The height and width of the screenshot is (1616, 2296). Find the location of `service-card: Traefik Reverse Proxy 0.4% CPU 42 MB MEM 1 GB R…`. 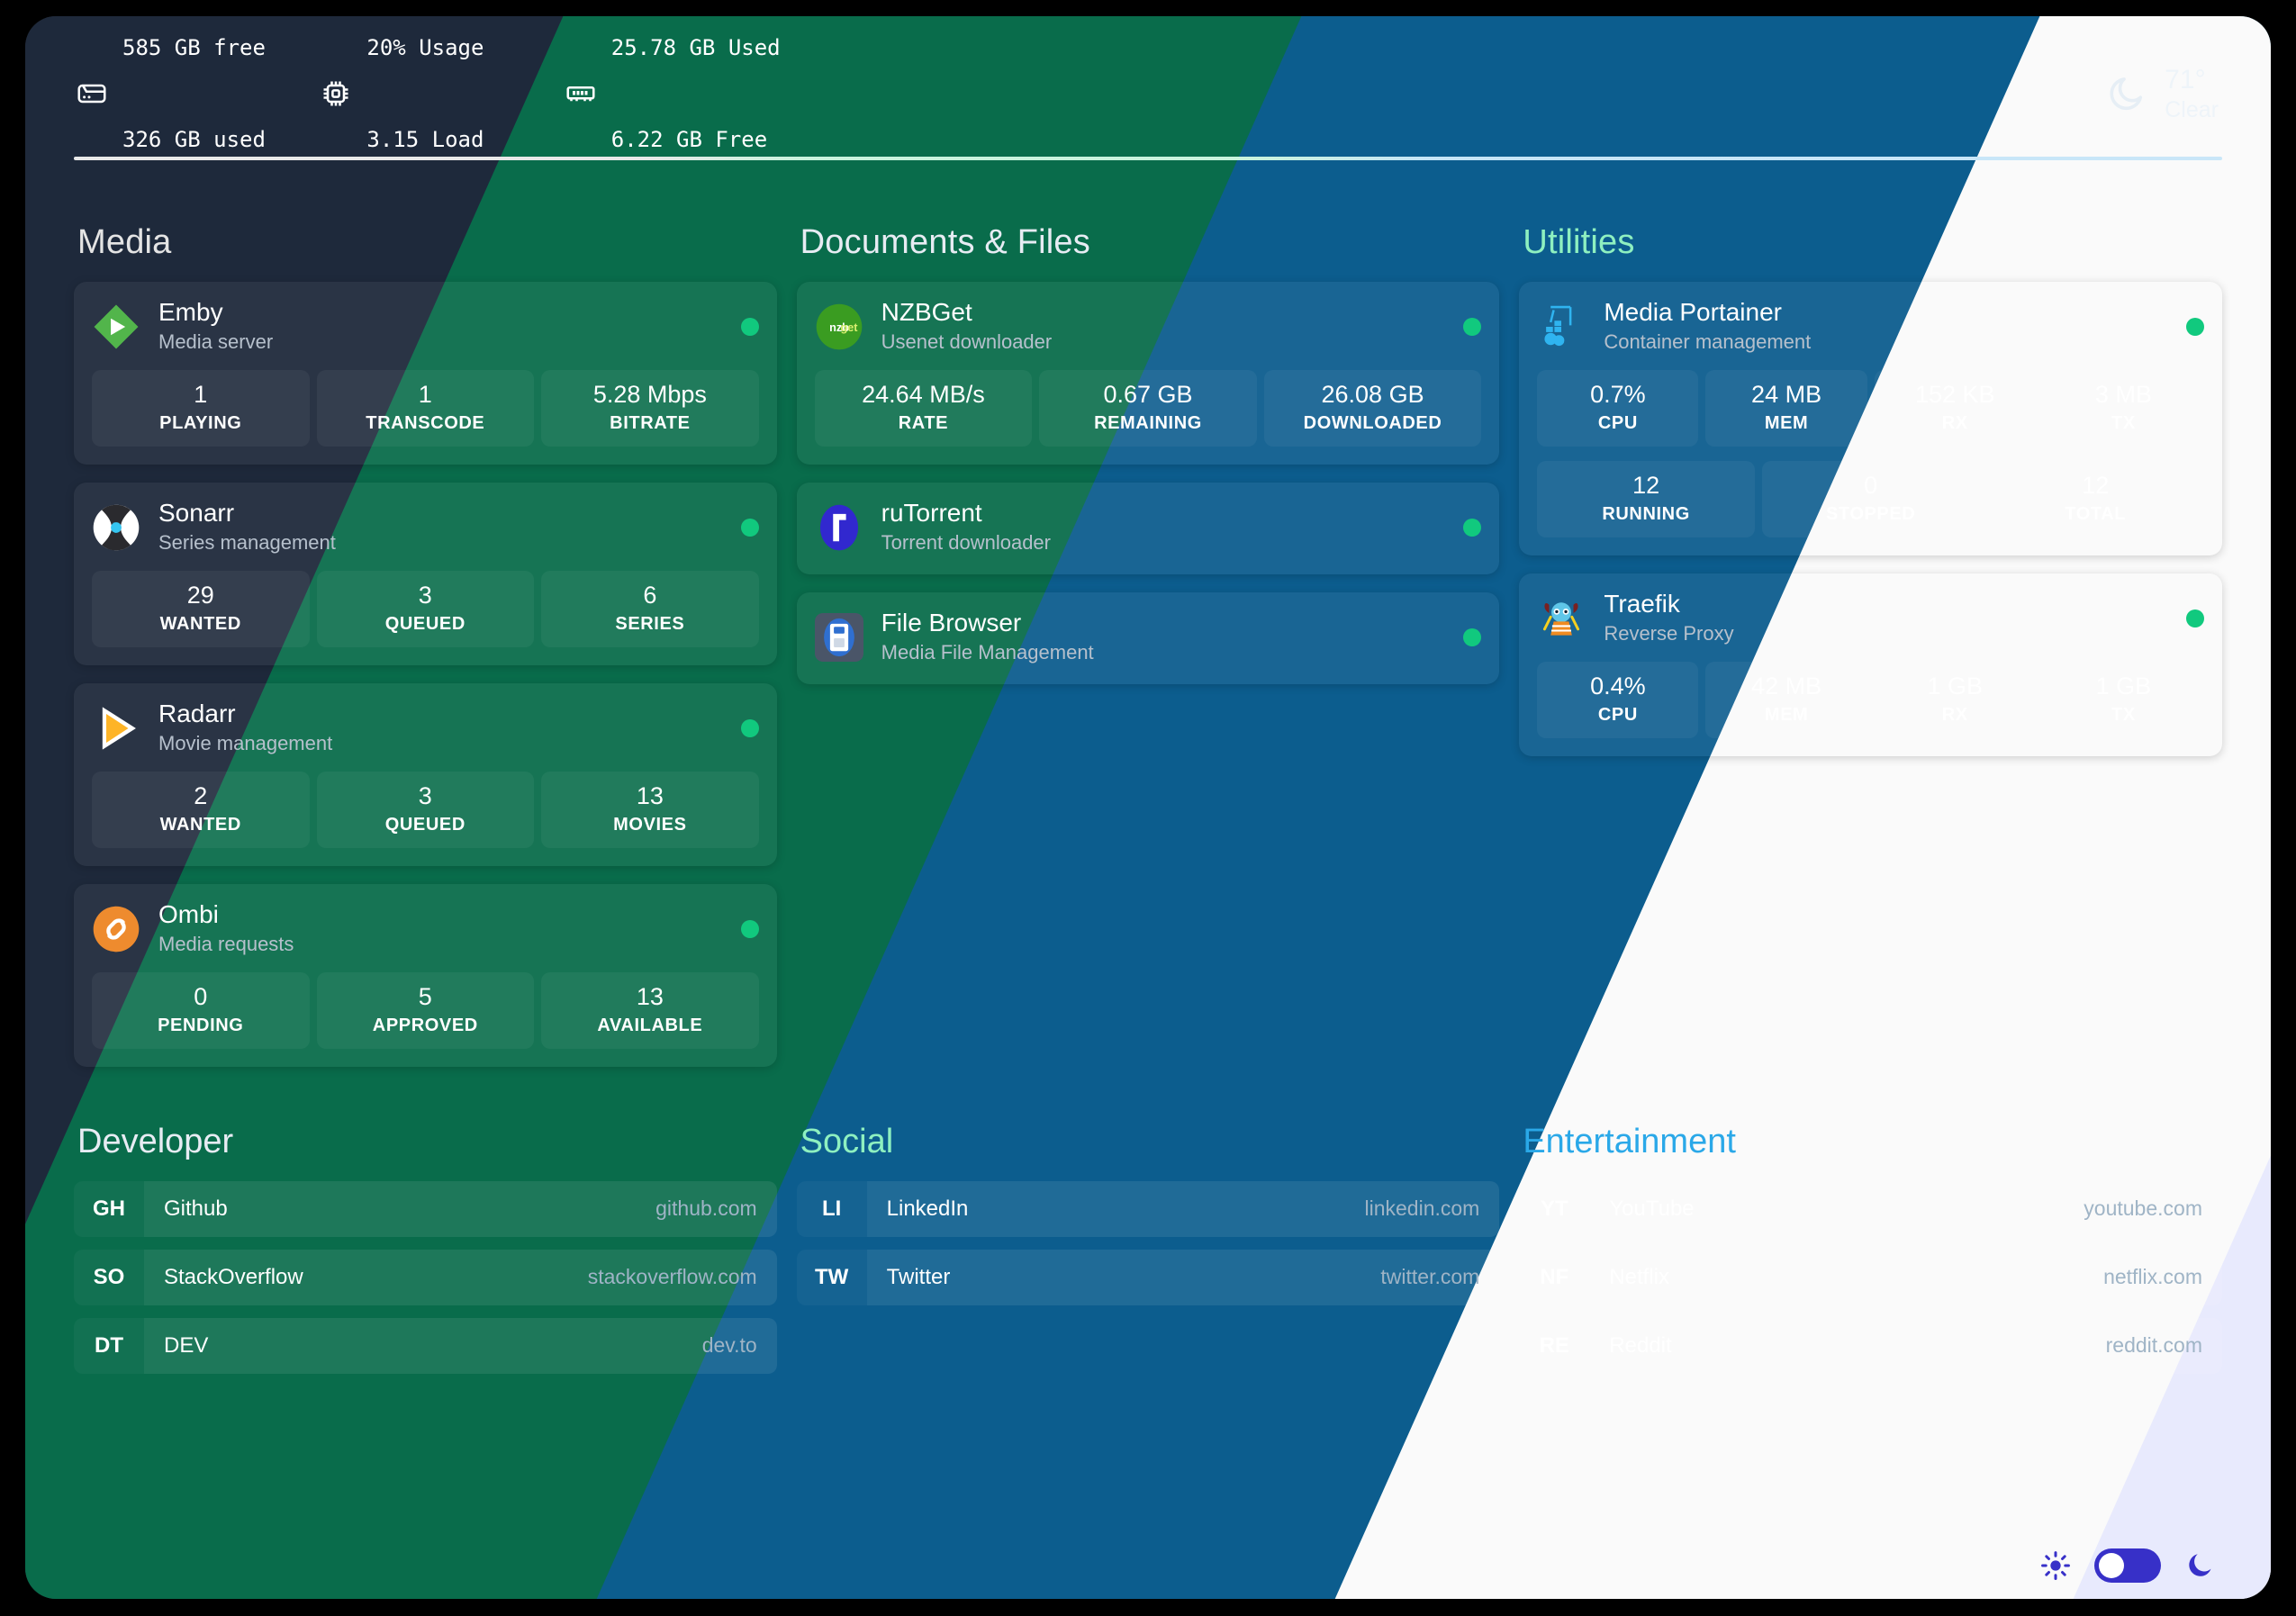

service-card: Traefik Reverse Proxy 0.4% CPU 42 MB MEM 1 GB R… is located at coordinates (1870, 664).